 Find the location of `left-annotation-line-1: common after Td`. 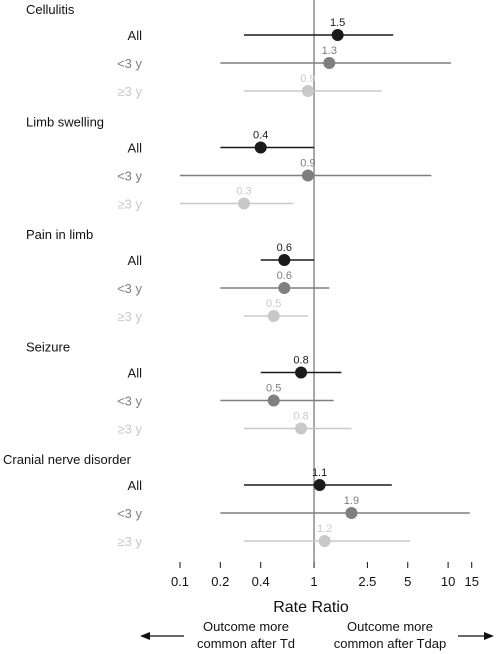

left-annotation-line-1: common after Td is located at coordinates (246, 643).